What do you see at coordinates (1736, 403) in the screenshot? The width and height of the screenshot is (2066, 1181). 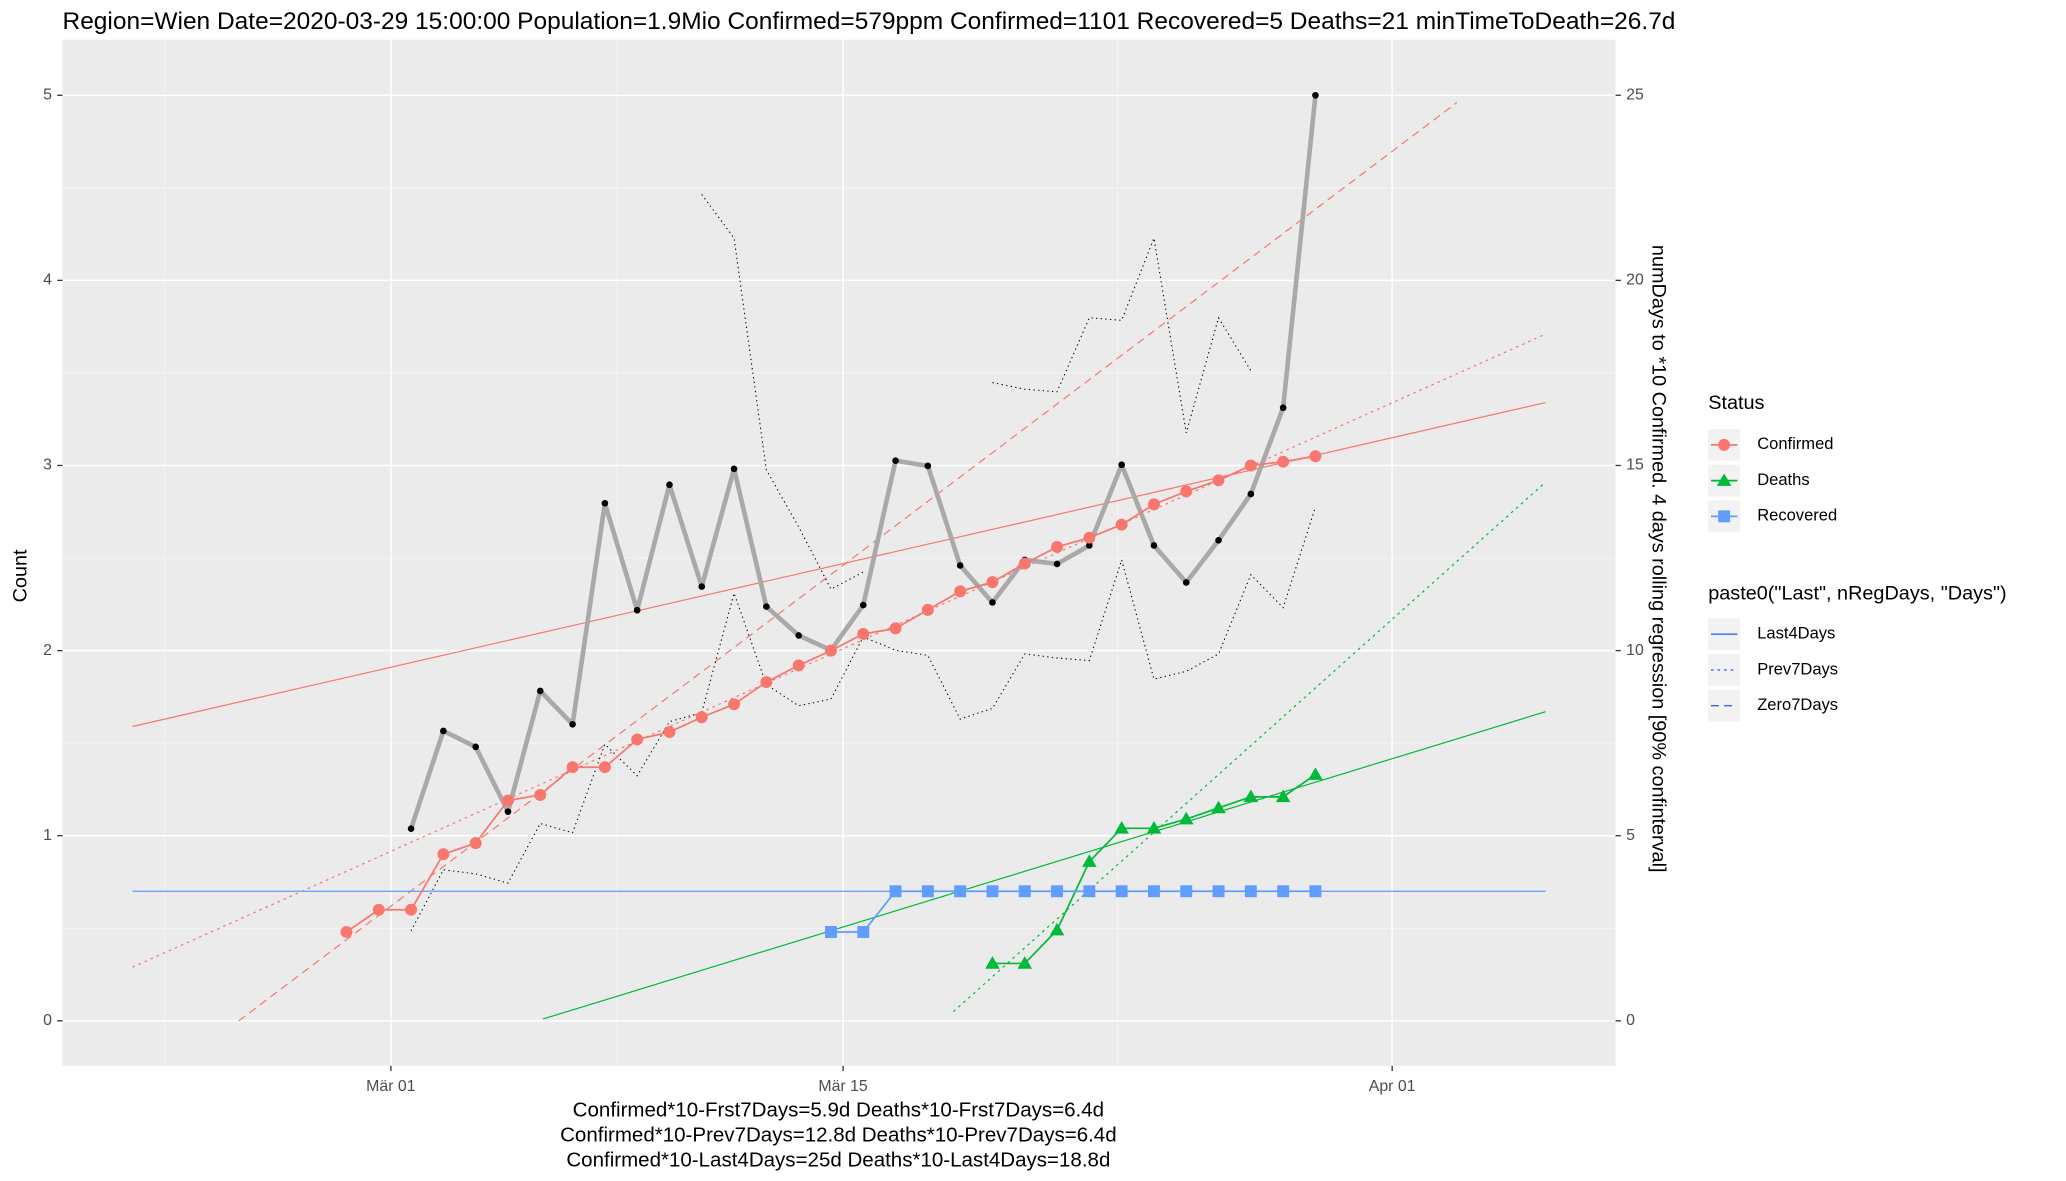 I see `legend-title: Status` at bounding box center [1736, 403].